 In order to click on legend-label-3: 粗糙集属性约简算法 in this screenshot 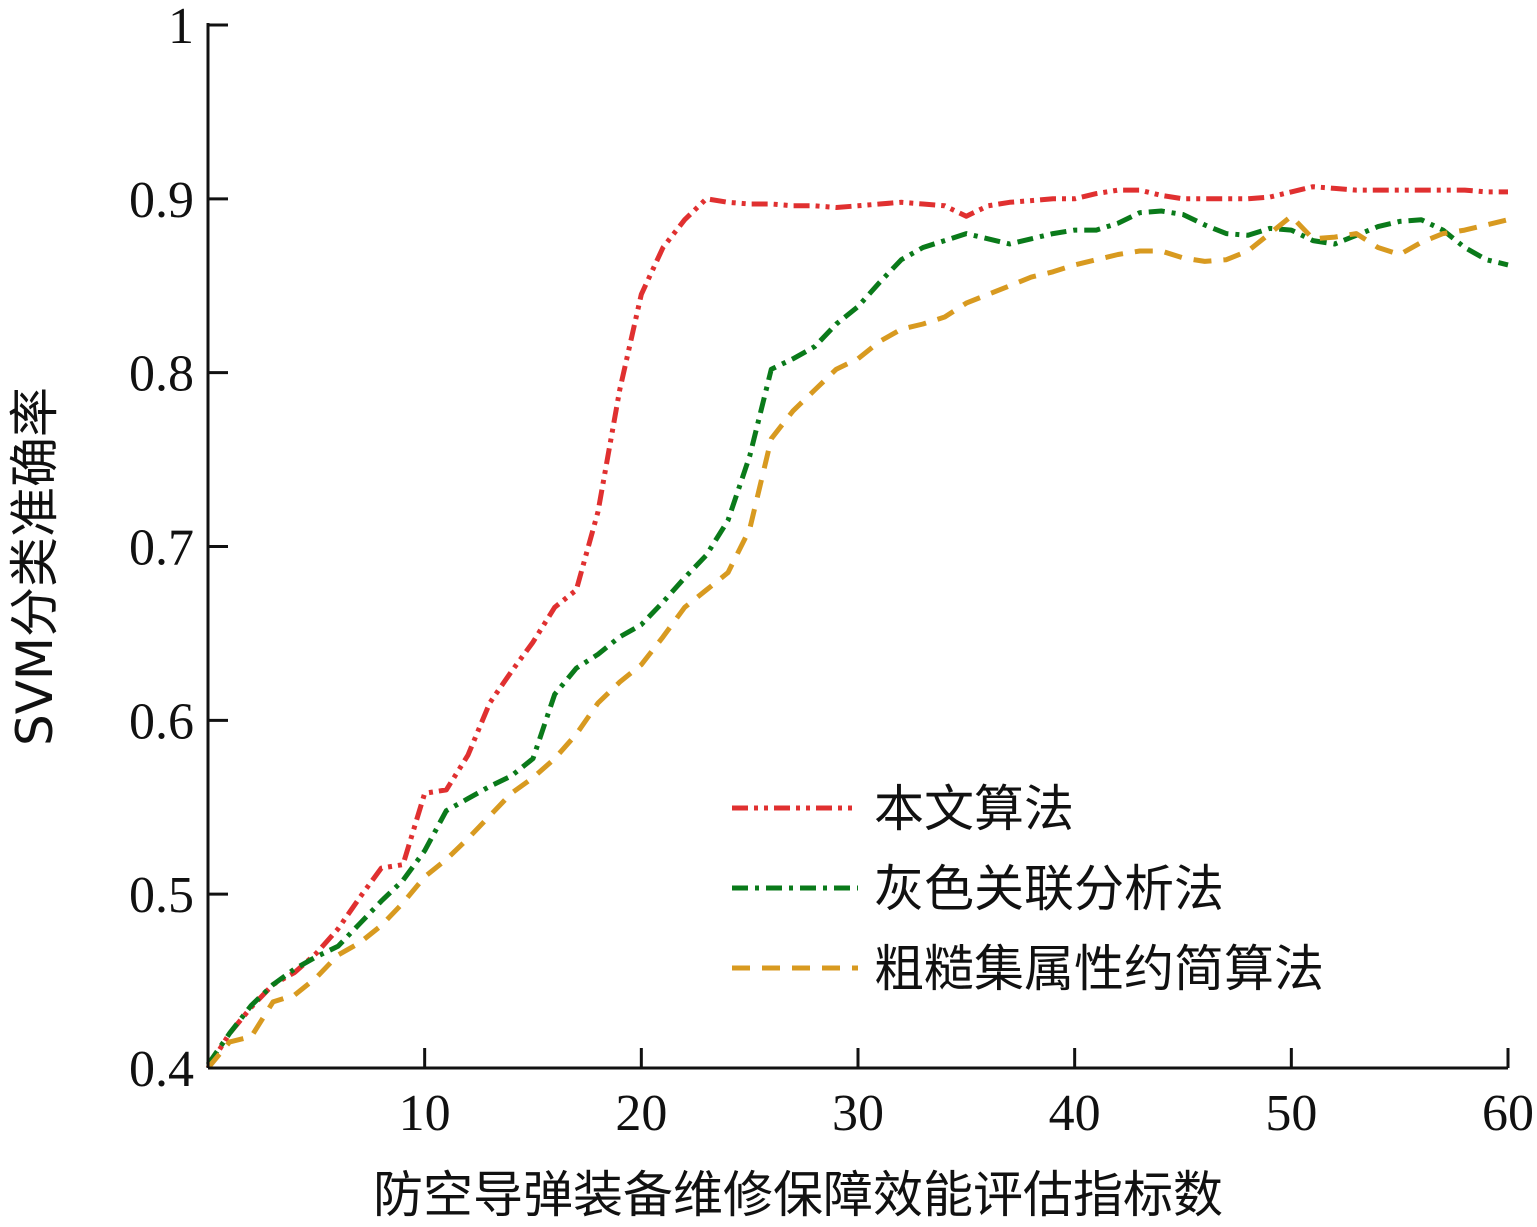, I will do `click(1099, 969)`.